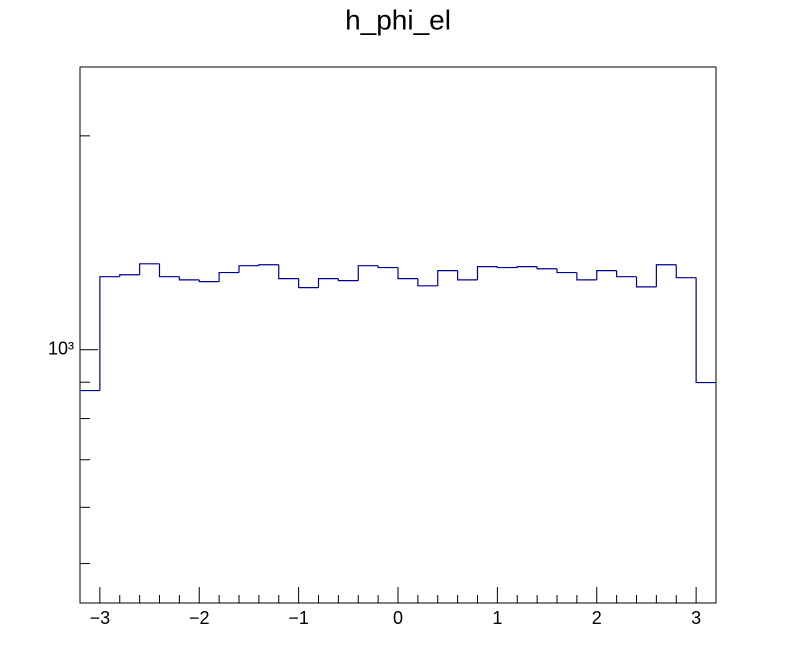 The width and height of the screenshot is (796, 672). What do you see at coordinates (597, 618) in the screenshot?
I see `x-tick-label: 2` at bounding box center [597, 618].